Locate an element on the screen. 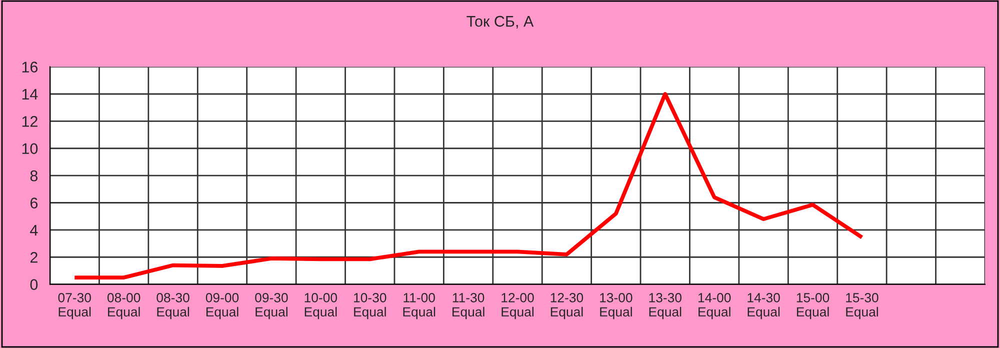 Image resolution: width=1000 pixels, height=348 pixels. y-tick-label: 8 is located at coordinates (34, 176).